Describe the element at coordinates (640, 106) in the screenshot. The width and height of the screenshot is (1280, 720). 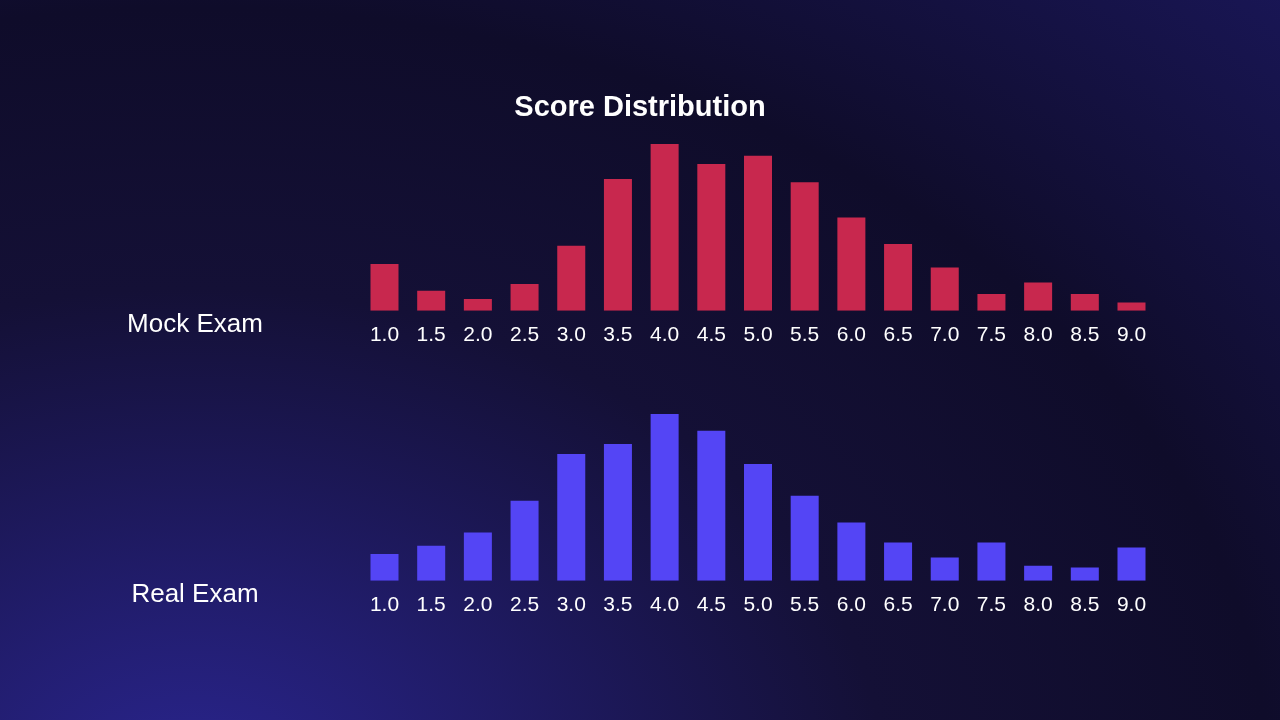
I see `chart-title: Score Distribution` at that location.